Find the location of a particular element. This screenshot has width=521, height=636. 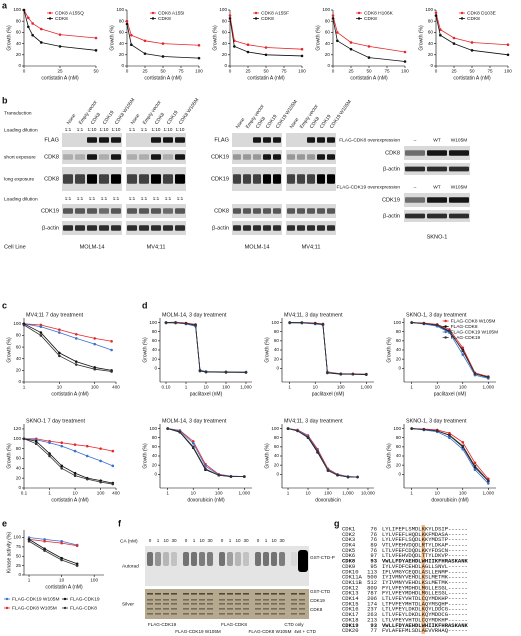

lane-label: WT is located at coordinates (437, 140).